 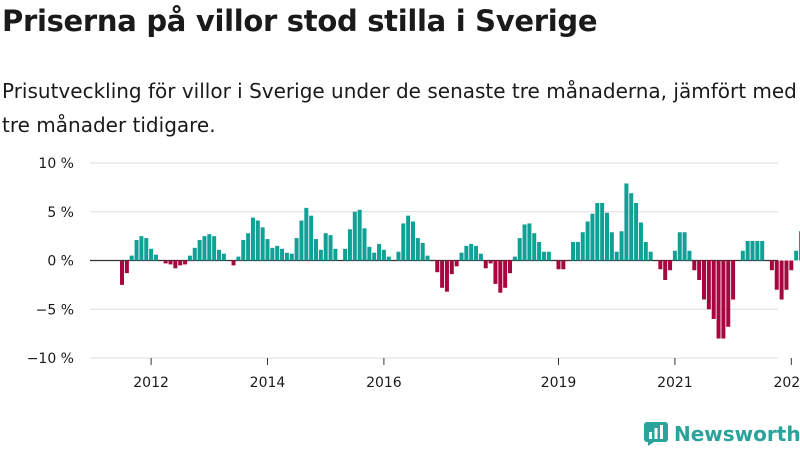 I want to click on newsworthy-logo: Newsworthy, so click(x=722, y=434).